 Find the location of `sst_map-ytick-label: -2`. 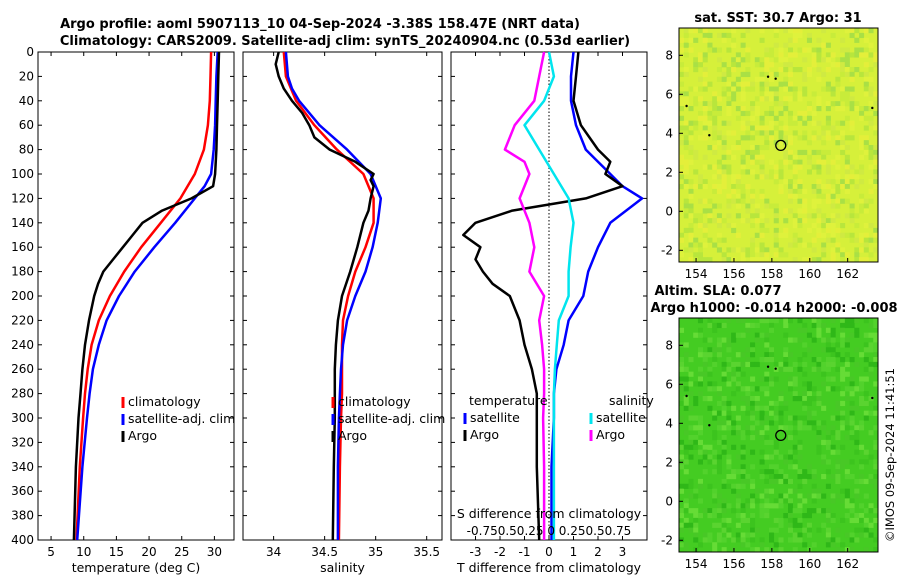

sst_map-ytick-label: -2 is located at coordinates (667, 250).